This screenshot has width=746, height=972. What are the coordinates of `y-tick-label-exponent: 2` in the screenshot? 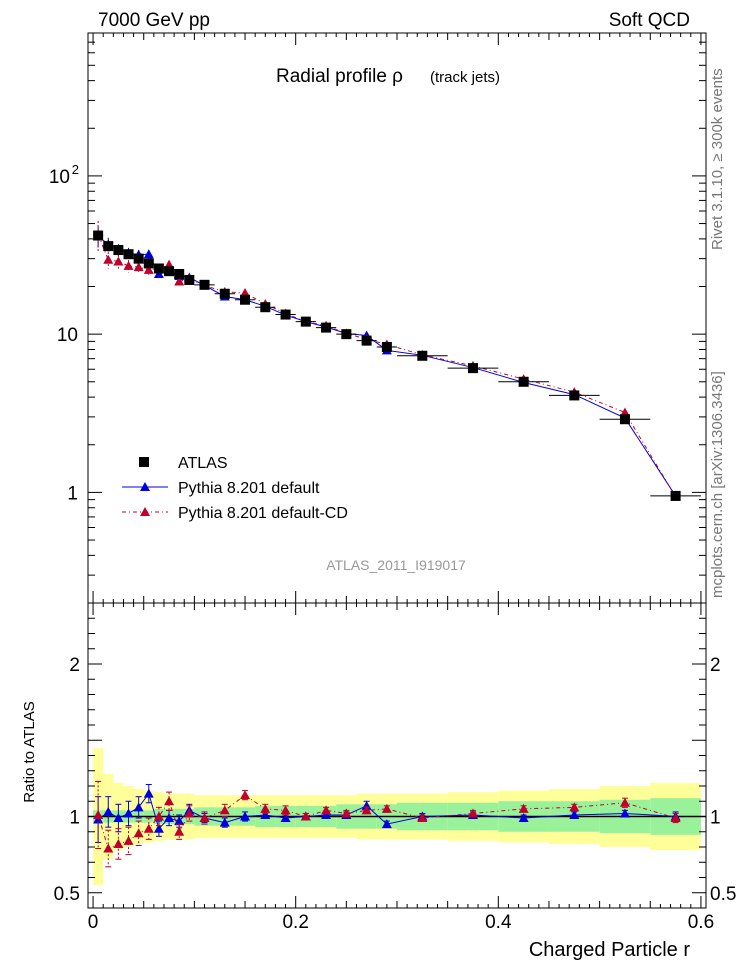 It's located at (75, 169).